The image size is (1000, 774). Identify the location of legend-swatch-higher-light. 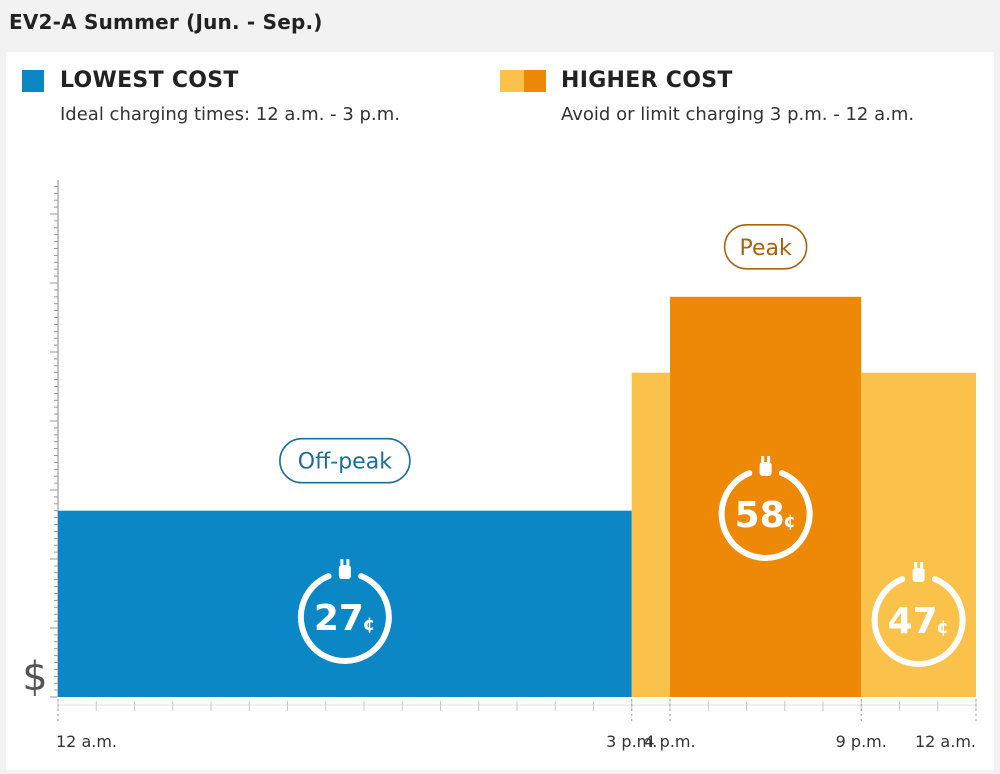
(512, 81).